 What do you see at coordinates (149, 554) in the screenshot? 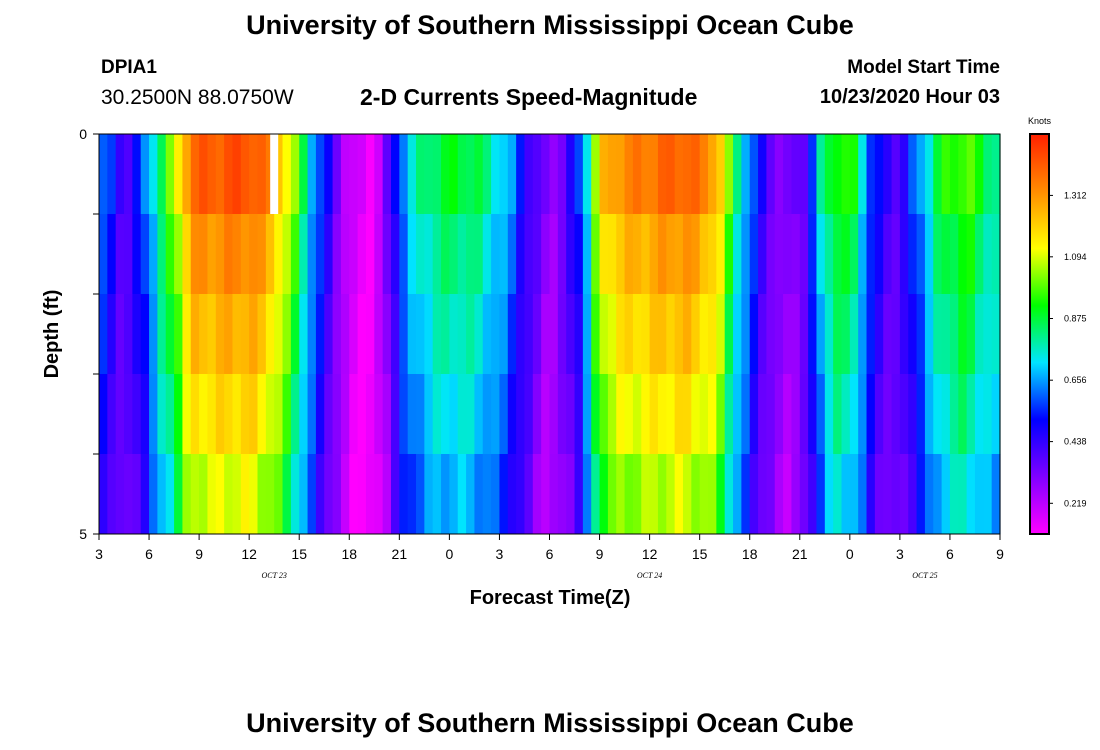
I see `x-tick-label: 6` at bounding box center [149, 554].